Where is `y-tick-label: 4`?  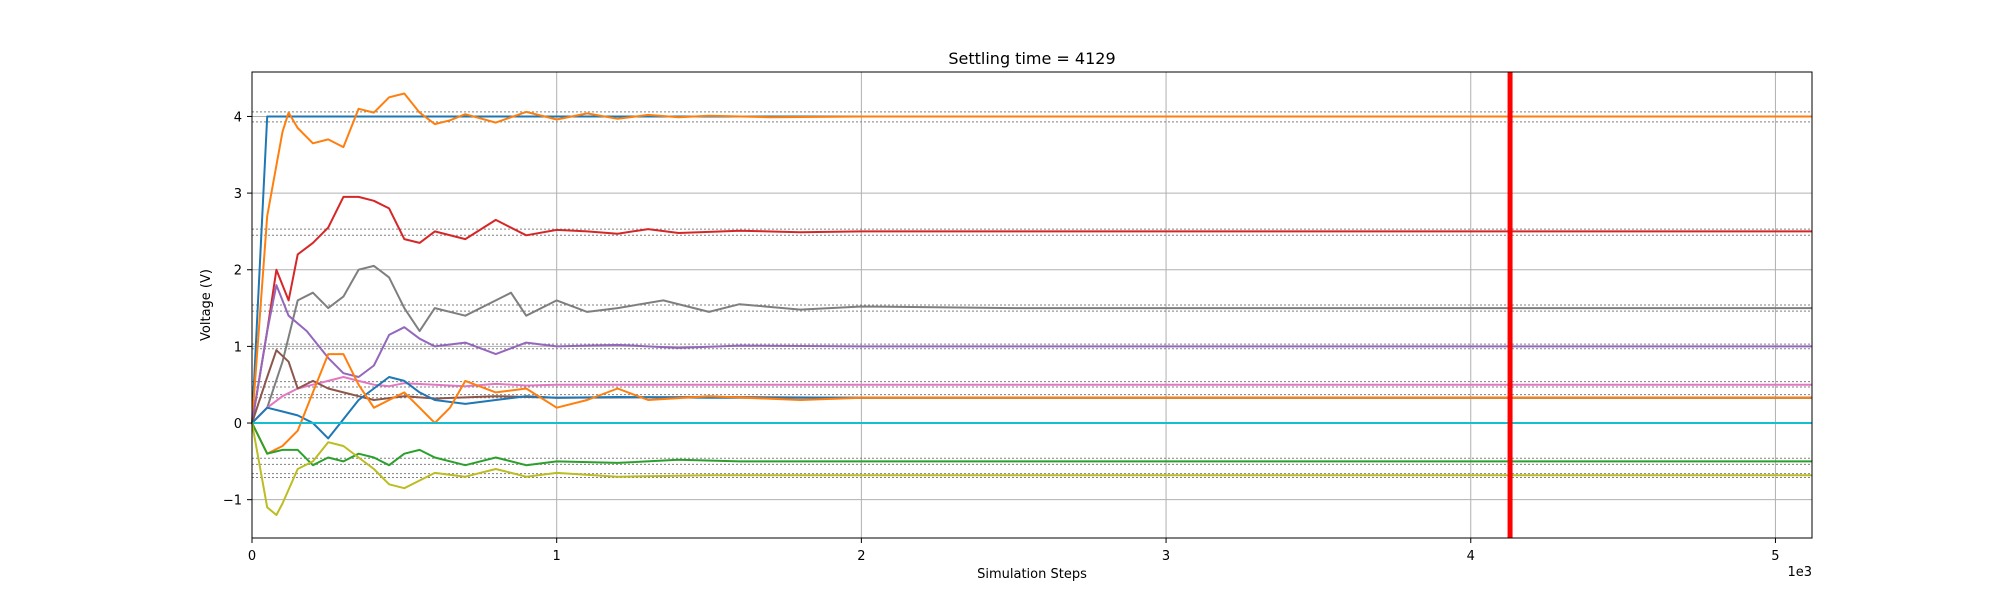
y-tick-label: 4 is located at coordinates (238, 117).